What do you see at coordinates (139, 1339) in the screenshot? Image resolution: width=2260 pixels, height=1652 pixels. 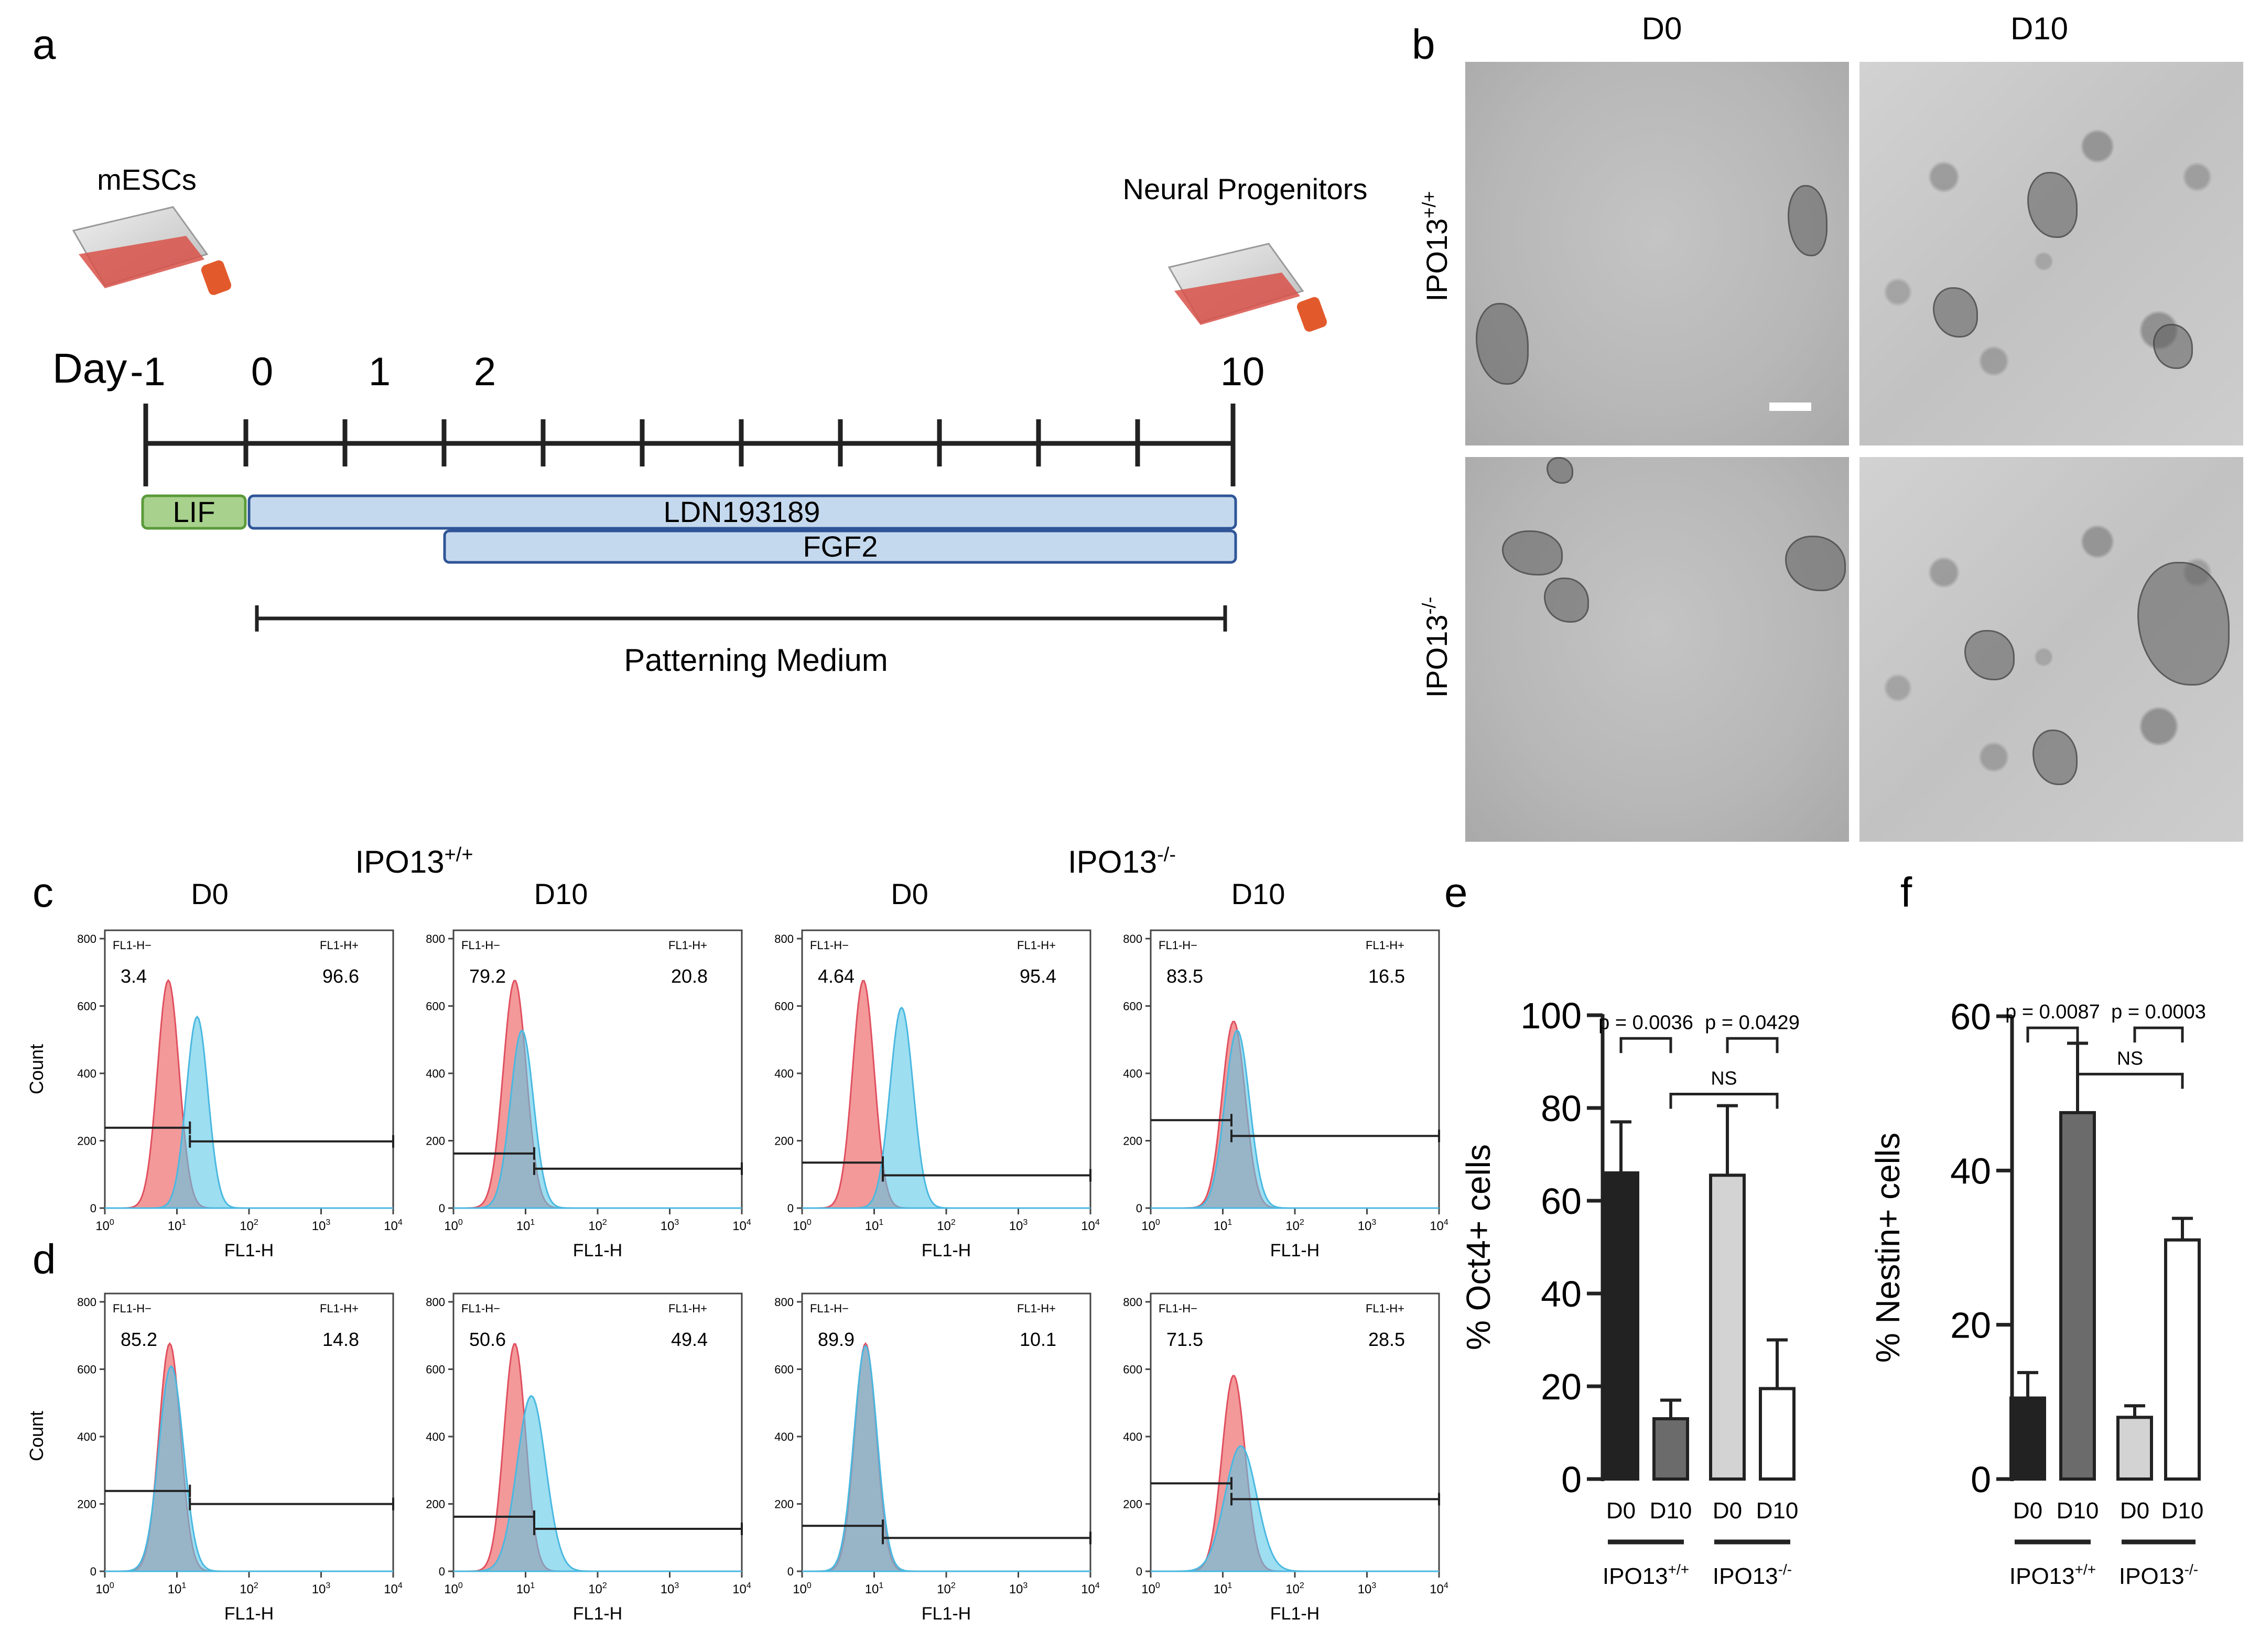 I see `gate-negative-value: 85.2` at bounding box center [139, 1339].